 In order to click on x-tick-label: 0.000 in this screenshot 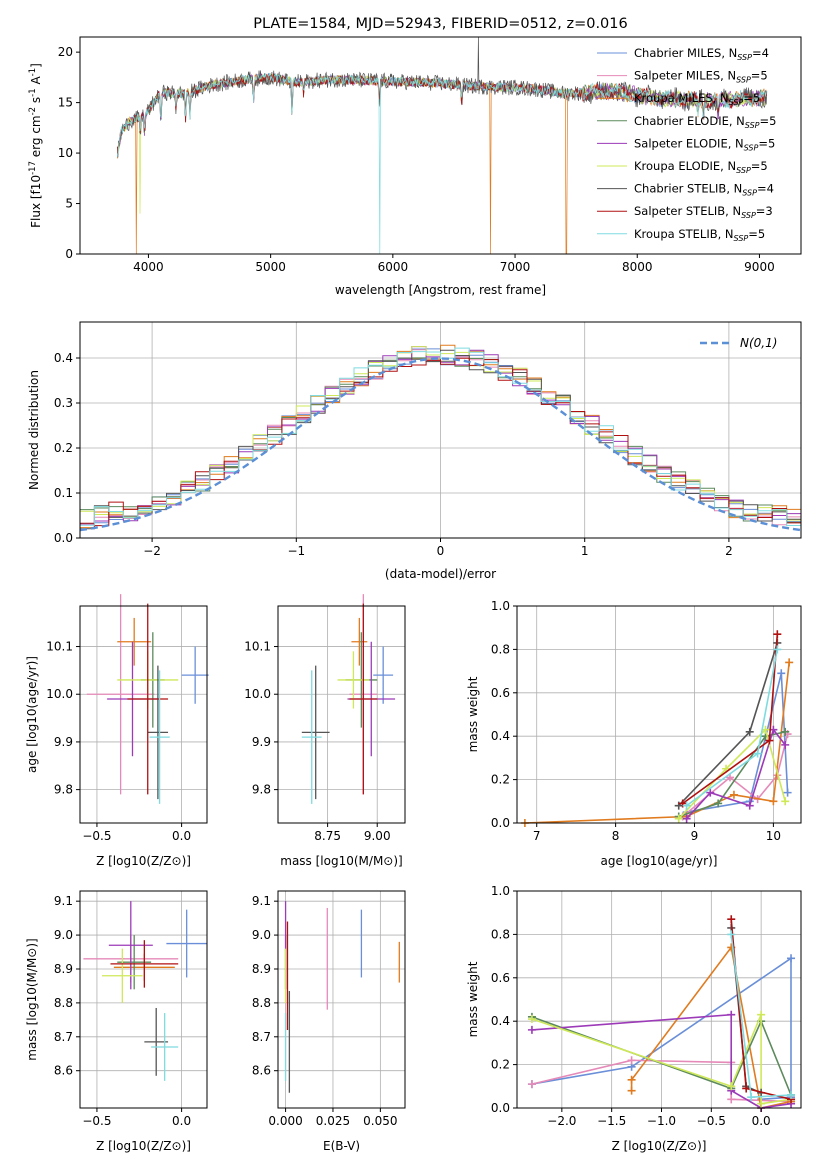, I will do `click(285, 1121)`.